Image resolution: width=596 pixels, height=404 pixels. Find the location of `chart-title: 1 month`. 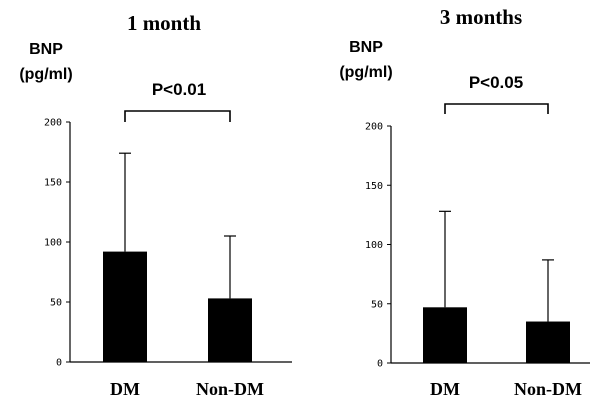

chart-title: 1 month is located at coordinates (164, 23).